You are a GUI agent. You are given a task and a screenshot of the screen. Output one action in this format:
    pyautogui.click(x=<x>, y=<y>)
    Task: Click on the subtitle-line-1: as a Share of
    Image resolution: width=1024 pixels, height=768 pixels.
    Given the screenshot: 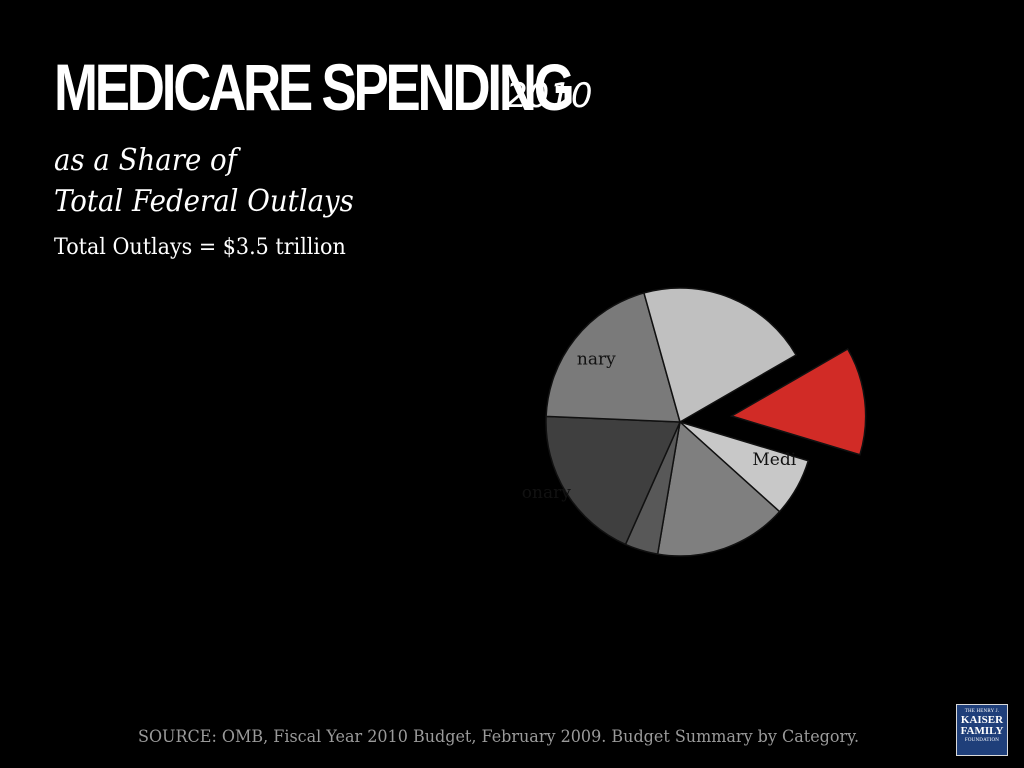 What is the action you would take?
    pyautogui.click(x=145, y=160)
    